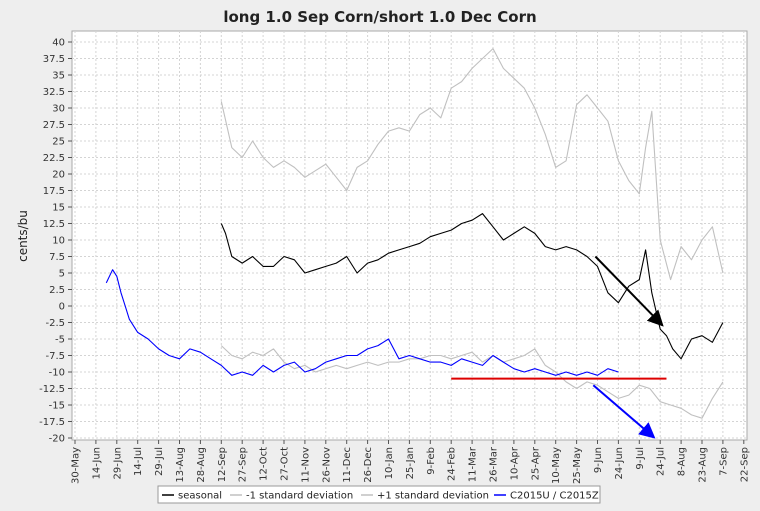 This screenshot has height=511, width=760. Describe the element at coordinates (577, 465) in the screenshot. I see `x-tick-label: 25-May` at that location.